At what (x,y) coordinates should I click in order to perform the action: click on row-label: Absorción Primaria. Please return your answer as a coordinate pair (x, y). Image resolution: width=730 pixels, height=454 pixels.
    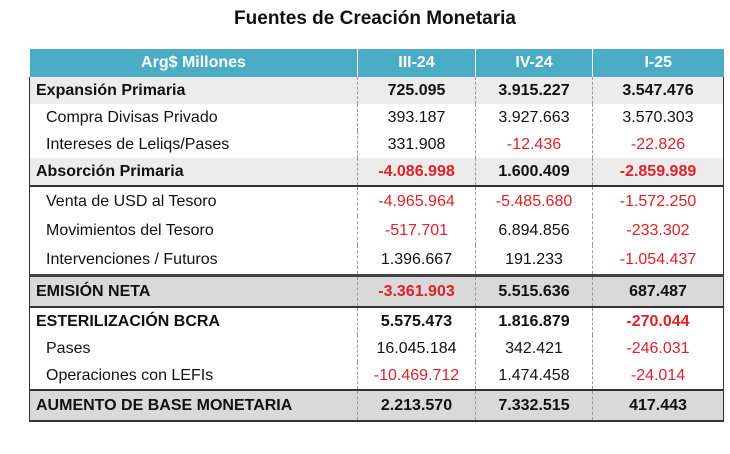
    Looking at the image, I should click on (193, 172).